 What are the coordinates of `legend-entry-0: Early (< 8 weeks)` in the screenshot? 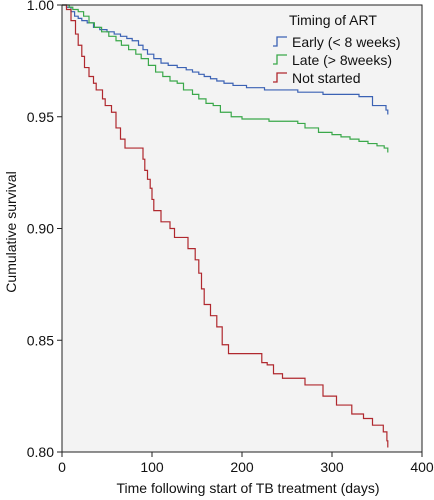 It's located at (346, 42).